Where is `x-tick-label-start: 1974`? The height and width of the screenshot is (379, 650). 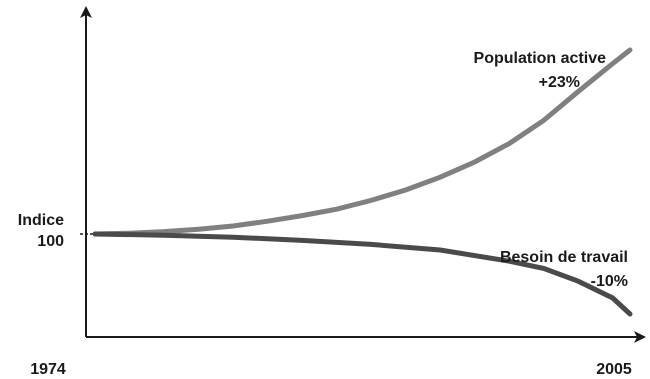 x-tick-label-start: 1974 is located at coordinates (48, 369).